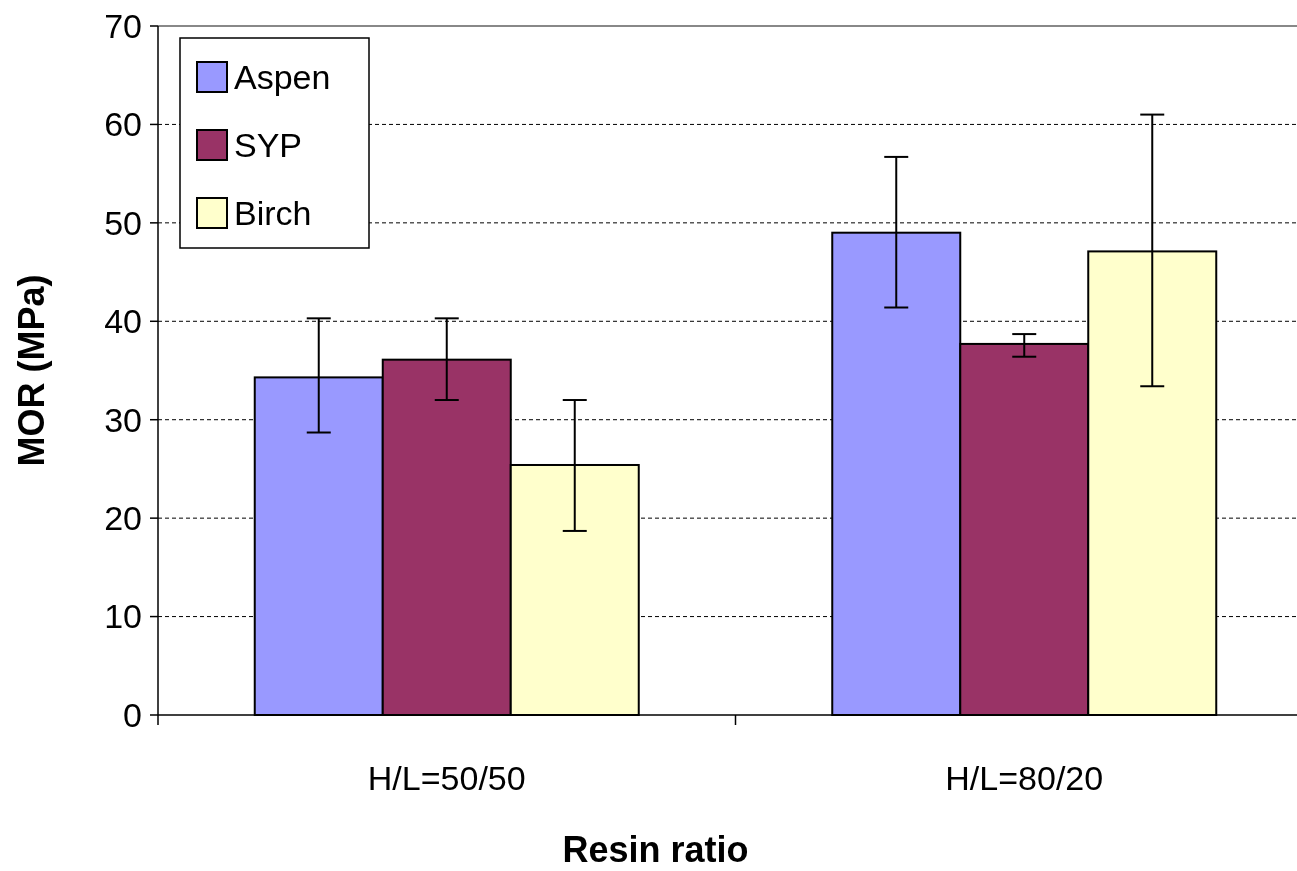  Describe the element at coordinates (273, 212) in the screenshot. I see `legend-label: Birch` at that location.